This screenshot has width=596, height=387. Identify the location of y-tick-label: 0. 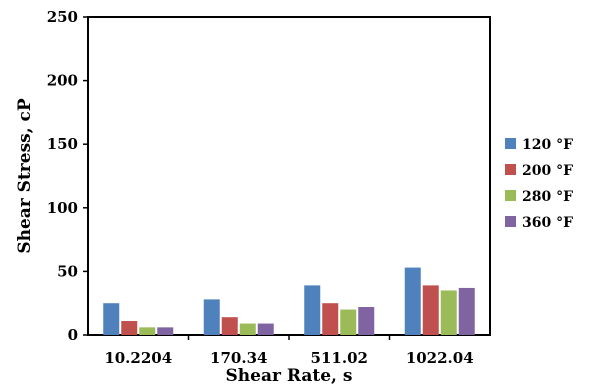
(73, 335).